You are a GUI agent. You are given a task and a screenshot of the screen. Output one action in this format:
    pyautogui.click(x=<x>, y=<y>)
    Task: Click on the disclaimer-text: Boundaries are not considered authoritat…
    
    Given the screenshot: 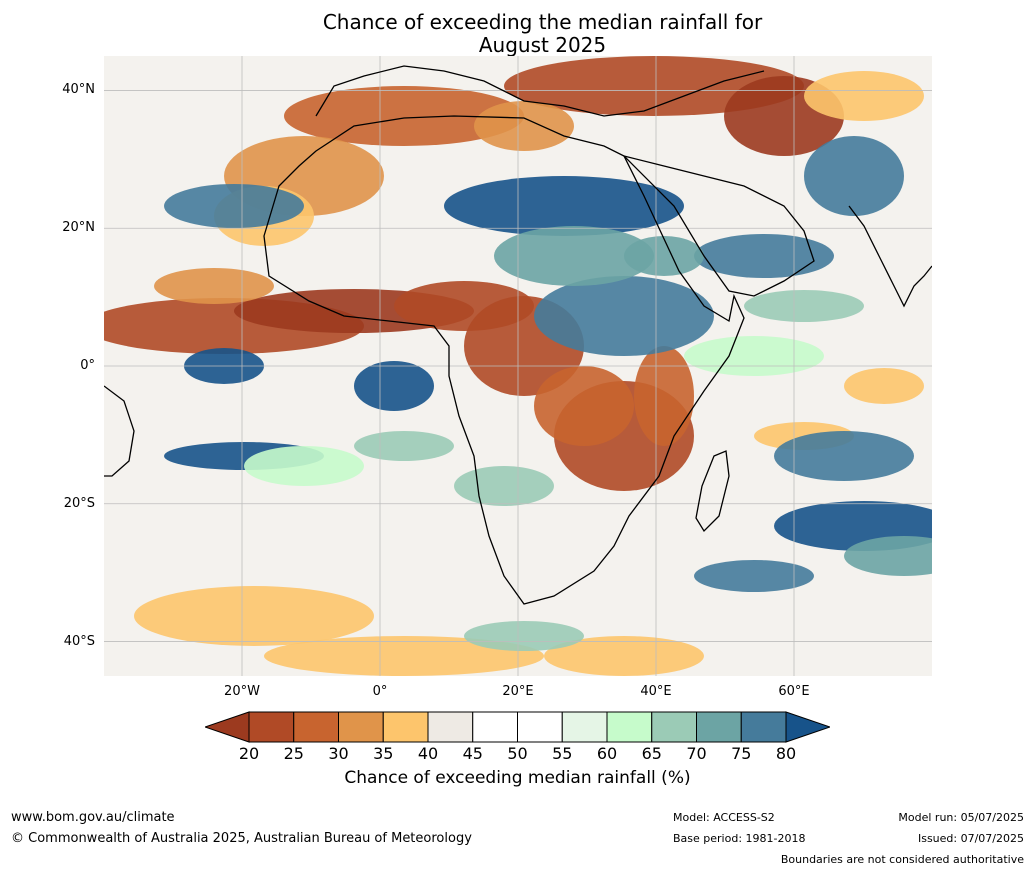 What is the action you would take?
    pyautogui.click(x=902, y=859)
    